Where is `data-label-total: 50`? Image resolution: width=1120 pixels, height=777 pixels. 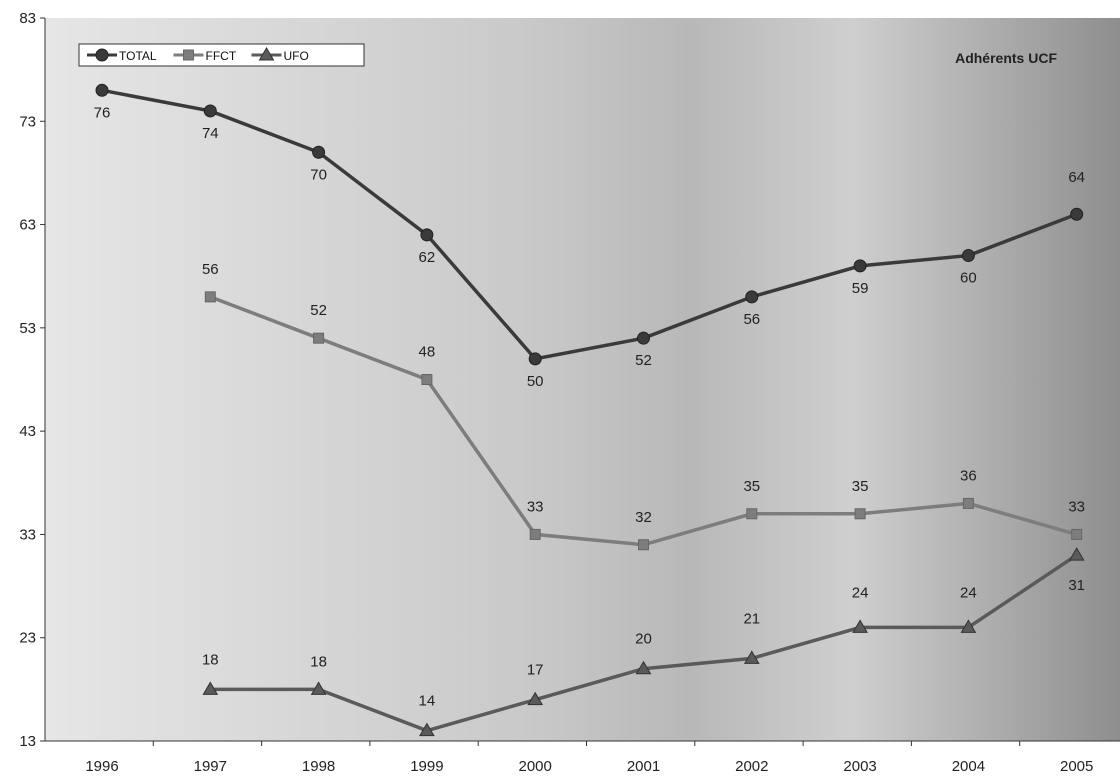 data-label-total: 50 is located at coordinates (535, 381).